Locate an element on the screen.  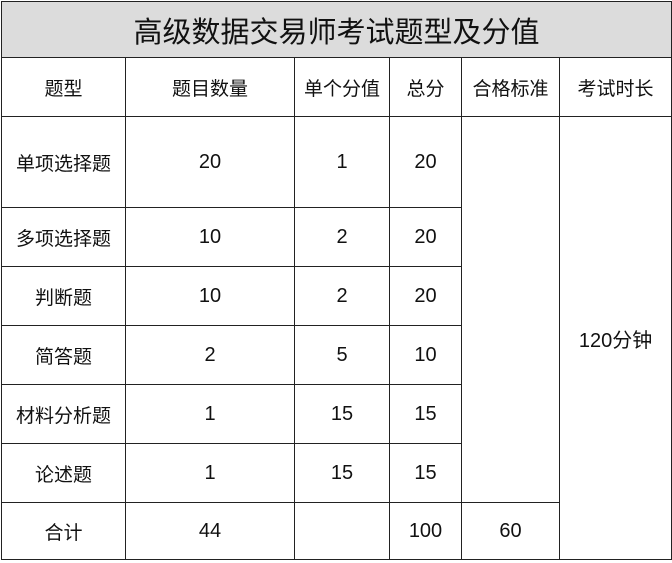
header-cell: 单个分值 is located at coordinates (342, 87).